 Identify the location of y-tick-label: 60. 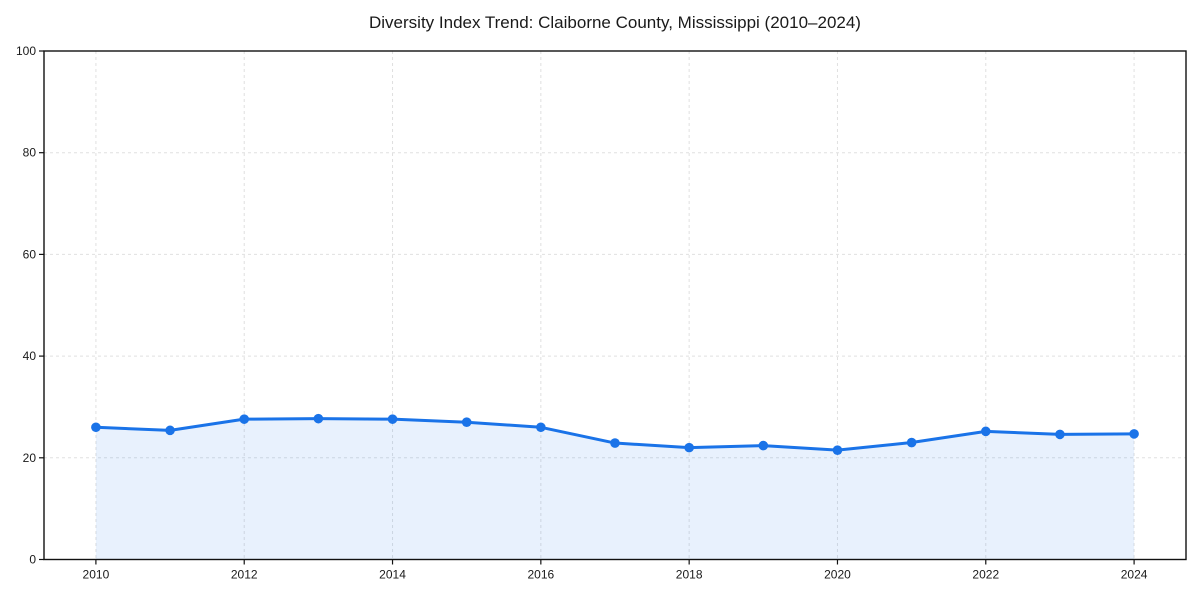
(30, 254).